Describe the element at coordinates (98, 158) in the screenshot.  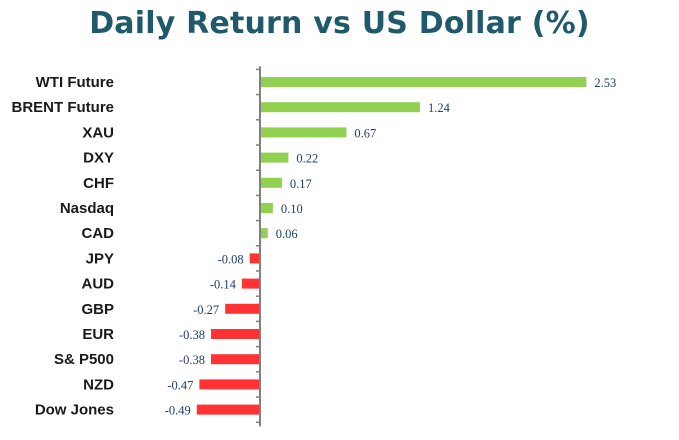
I see `category-label: DXY` at that location.